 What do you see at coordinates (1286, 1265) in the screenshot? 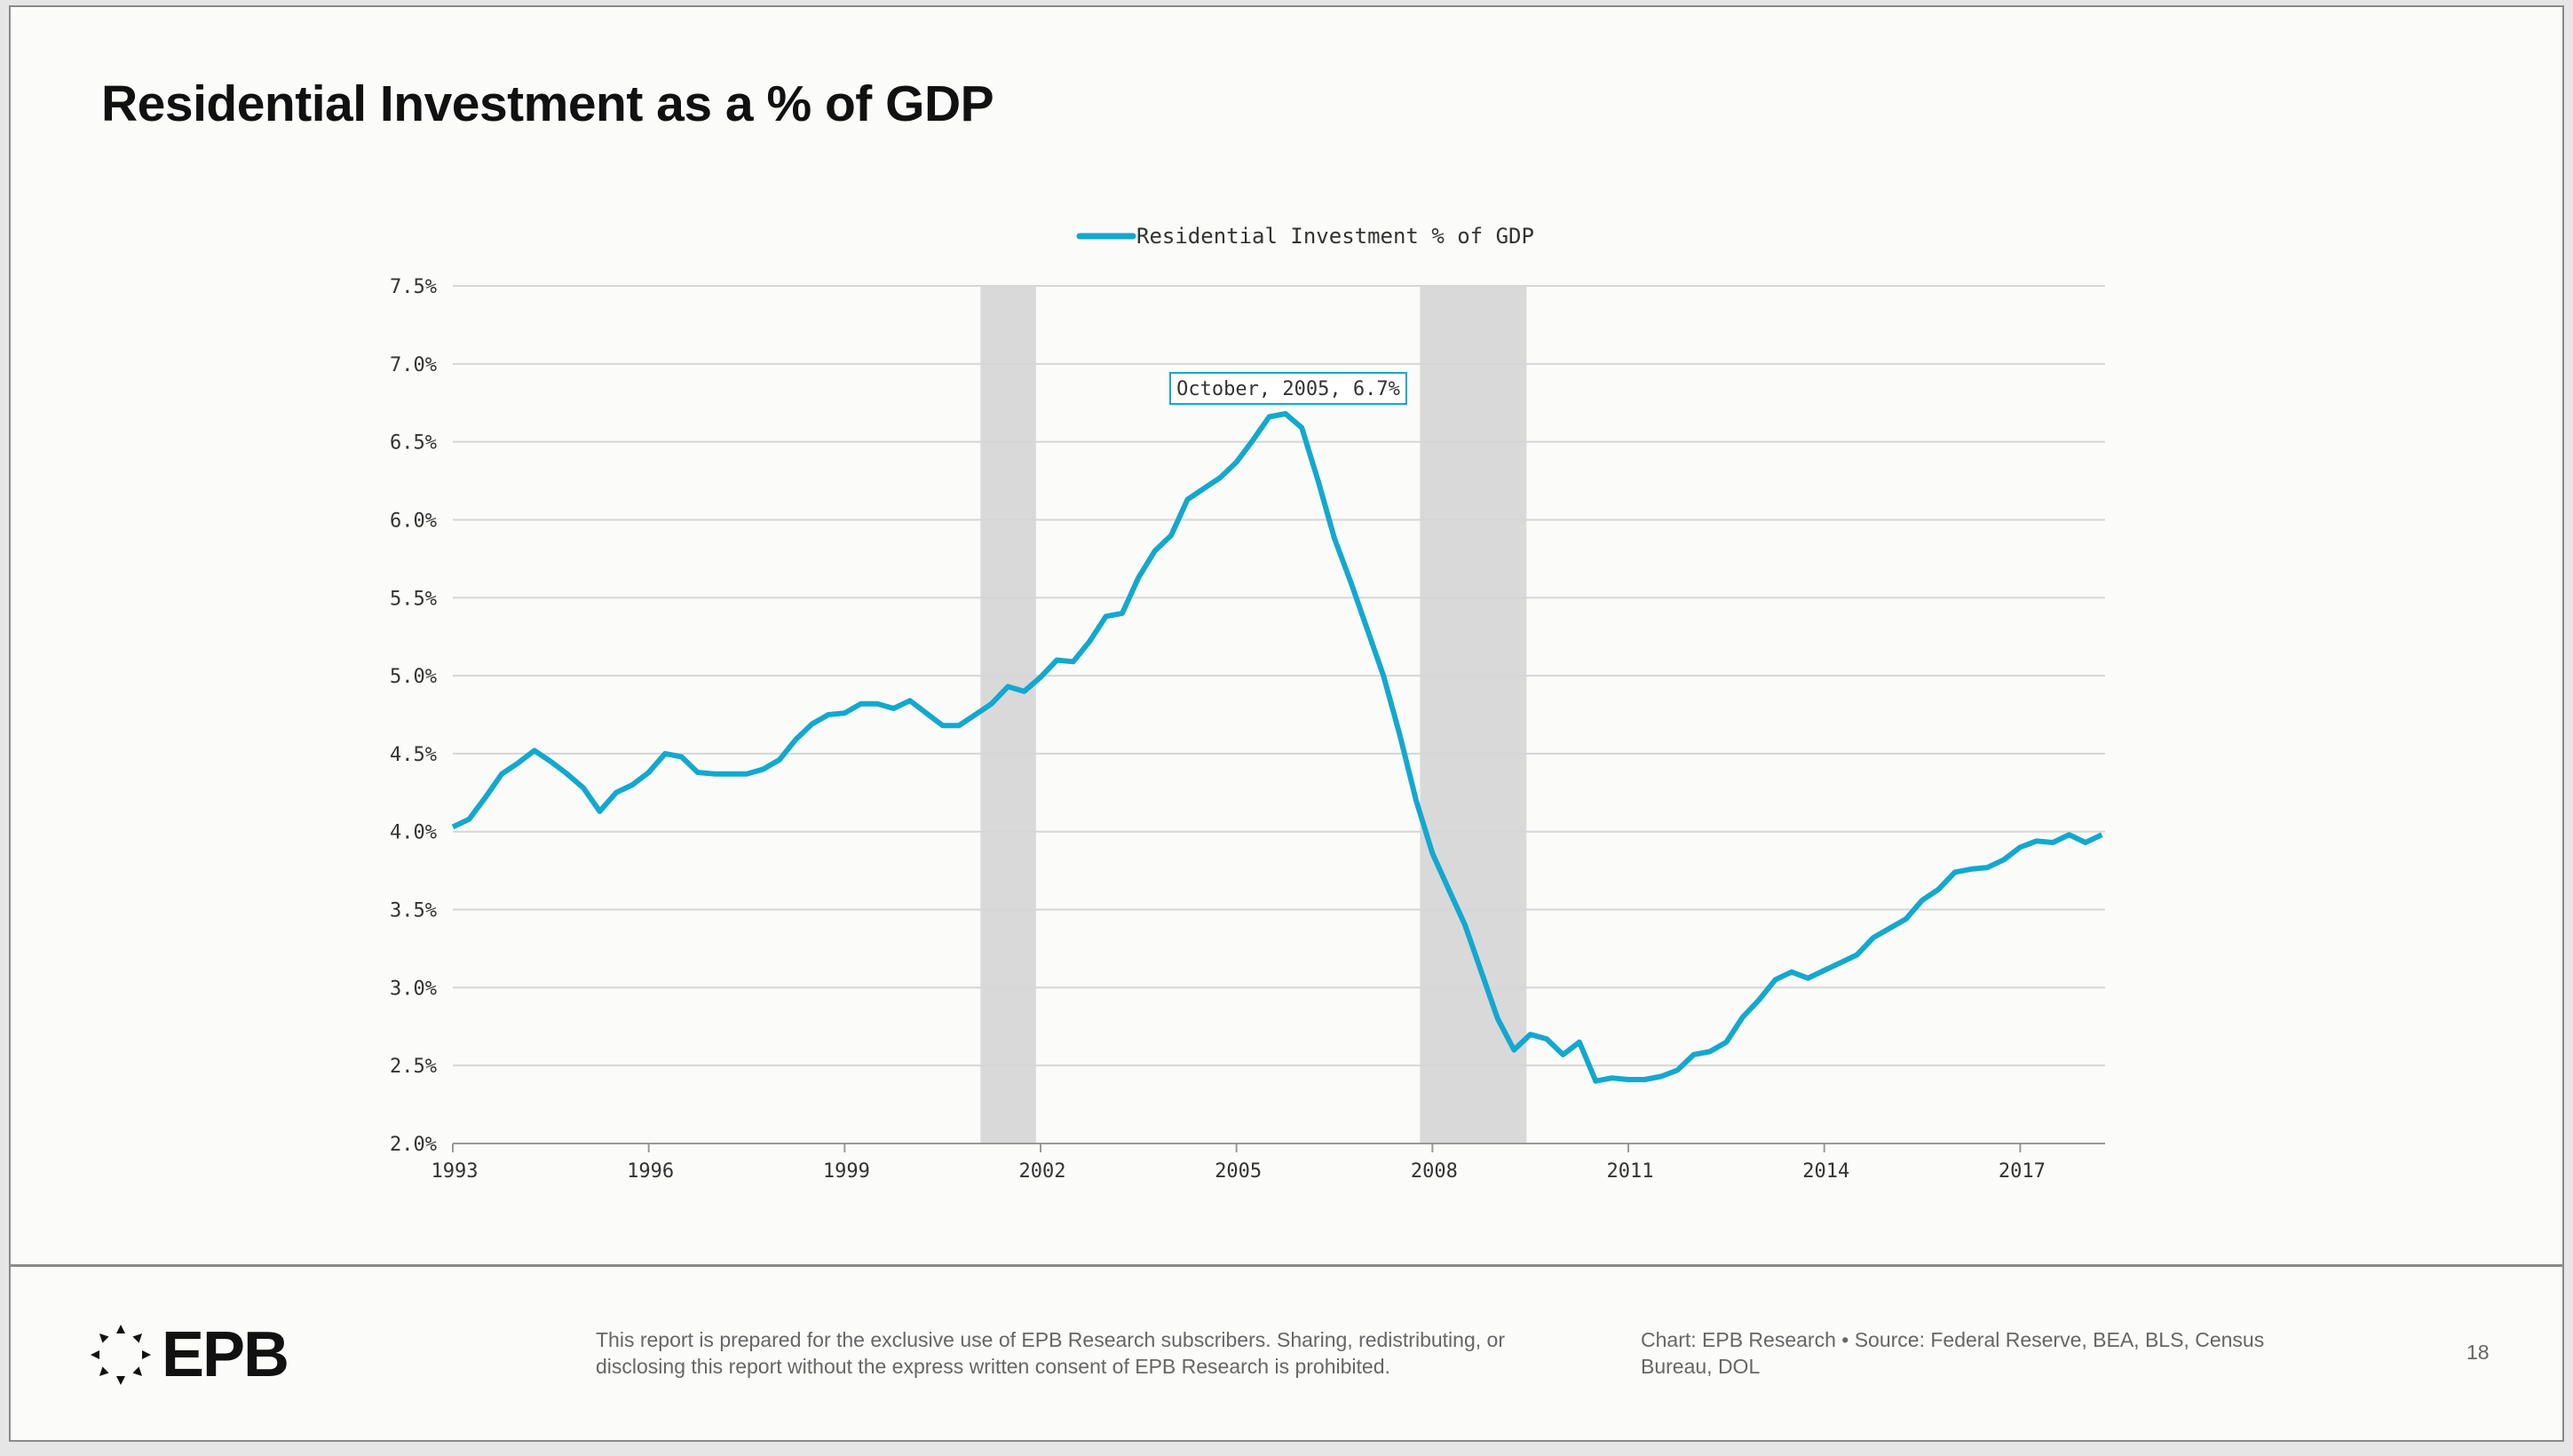
I see `footer-divider` at bounding box center [1286, 1265].